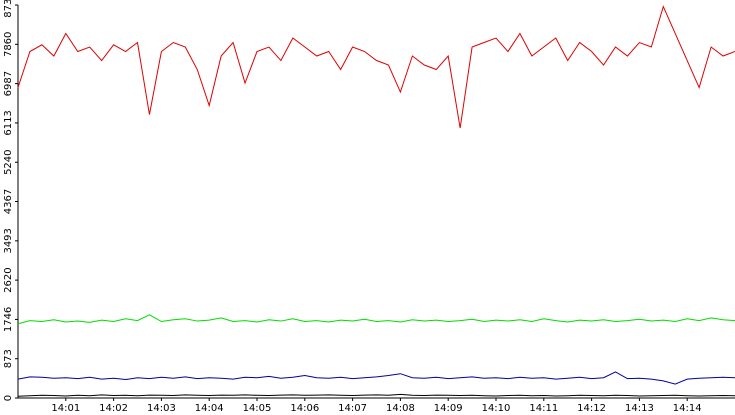 The width and height of the screenshot is (735, 415). Describe the element at coordinates (8, 398) in the screenshot. I see `y-tick-label: 0` at that location.